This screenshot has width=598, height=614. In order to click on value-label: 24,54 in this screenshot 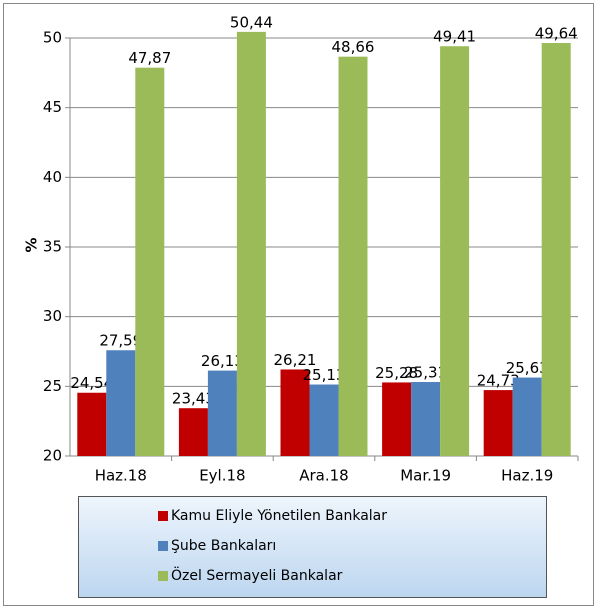, I will do `click(91, 383)`.